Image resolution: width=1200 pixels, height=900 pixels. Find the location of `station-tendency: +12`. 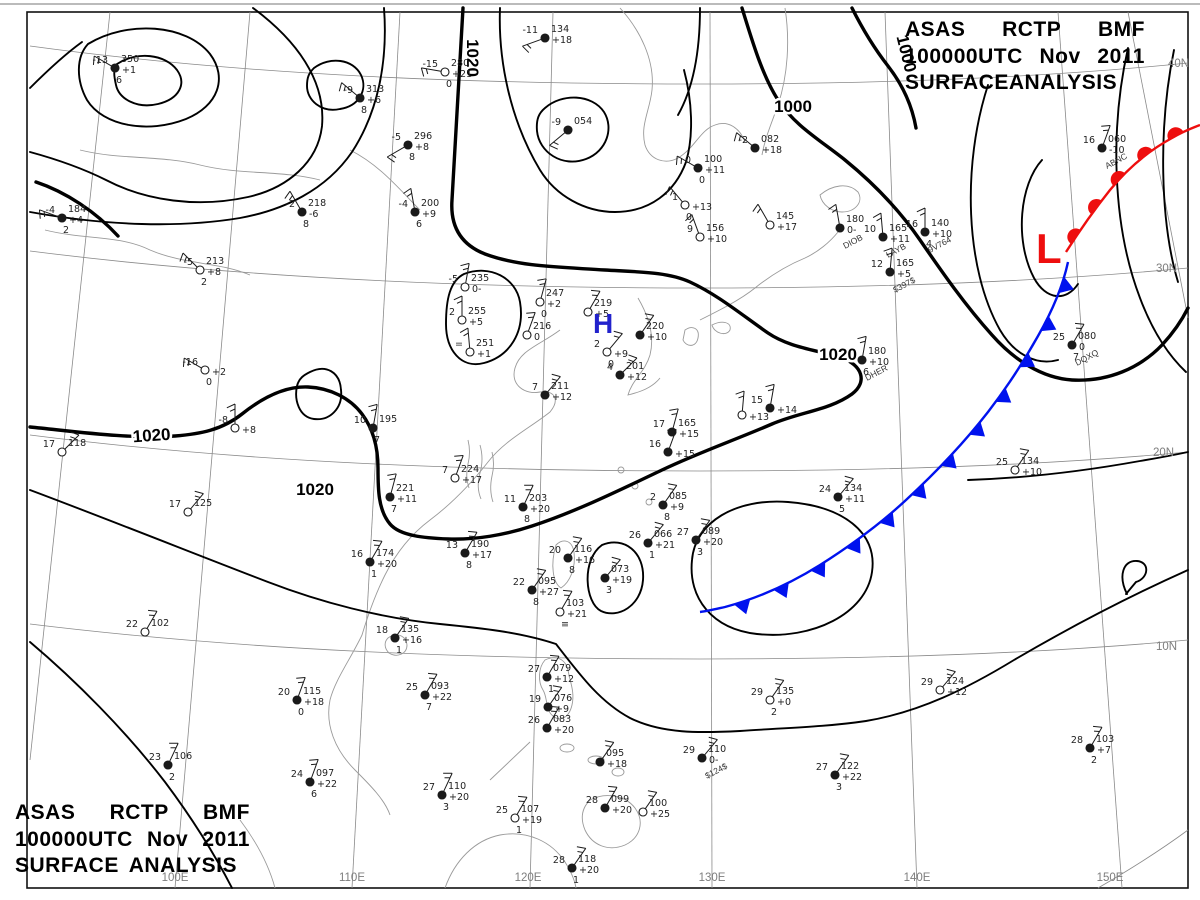

station-tendency: +12 is located at coordinates (637, 377).